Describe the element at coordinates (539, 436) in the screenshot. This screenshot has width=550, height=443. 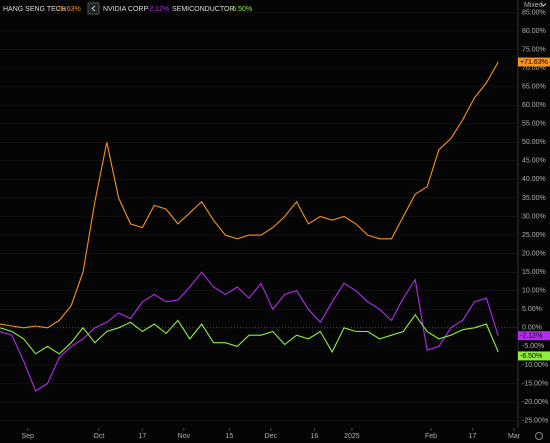
I see `settings-icon` at that location.